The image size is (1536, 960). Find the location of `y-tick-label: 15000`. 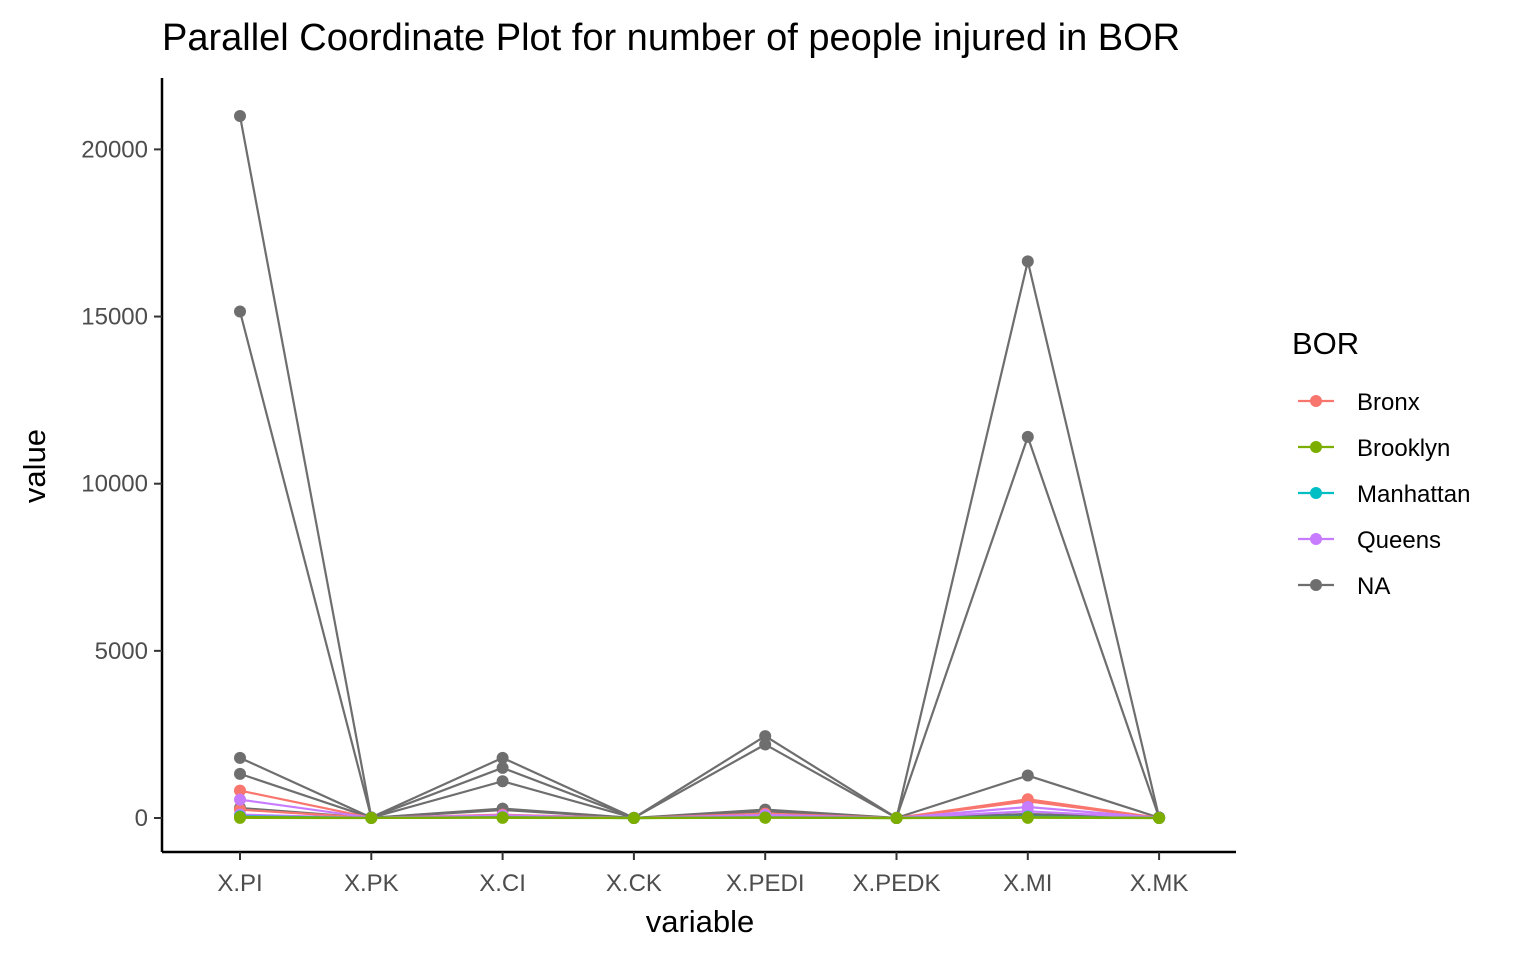

y-tick-label: 15000 is located at coordinates (114, 317).